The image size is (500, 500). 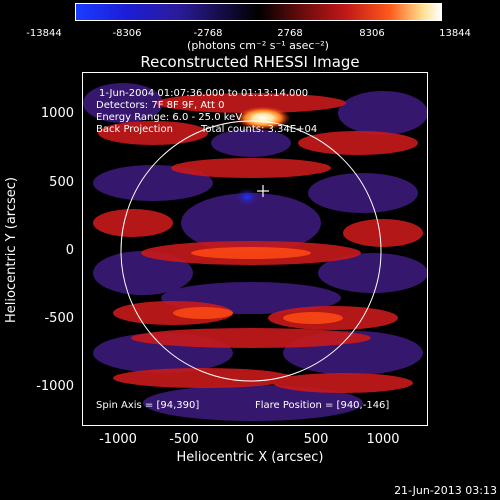 What do you see at coordinates (445, 490) in the screenshot?
I see `footer-timestamp: 21-Jun-2013 03:13` at bounding box center [445, 490].